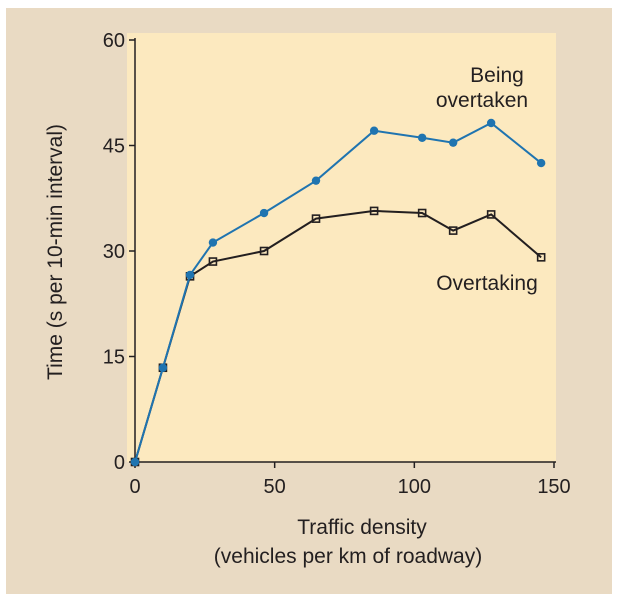  What do you see at coordinates (348, 556) in the screenshot?
I see `x-axis-label-line2: (vehicles per km of roadway)` at bounding box center [348, 556].